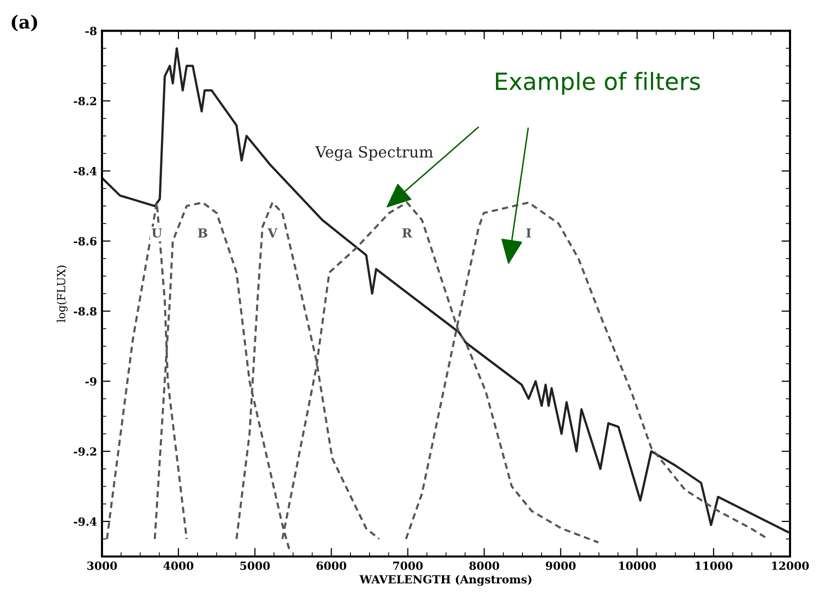  What do you see at coordinates (273, 233) in the screenshot?
I see `series-label: V` at bounding box center [273, 233].